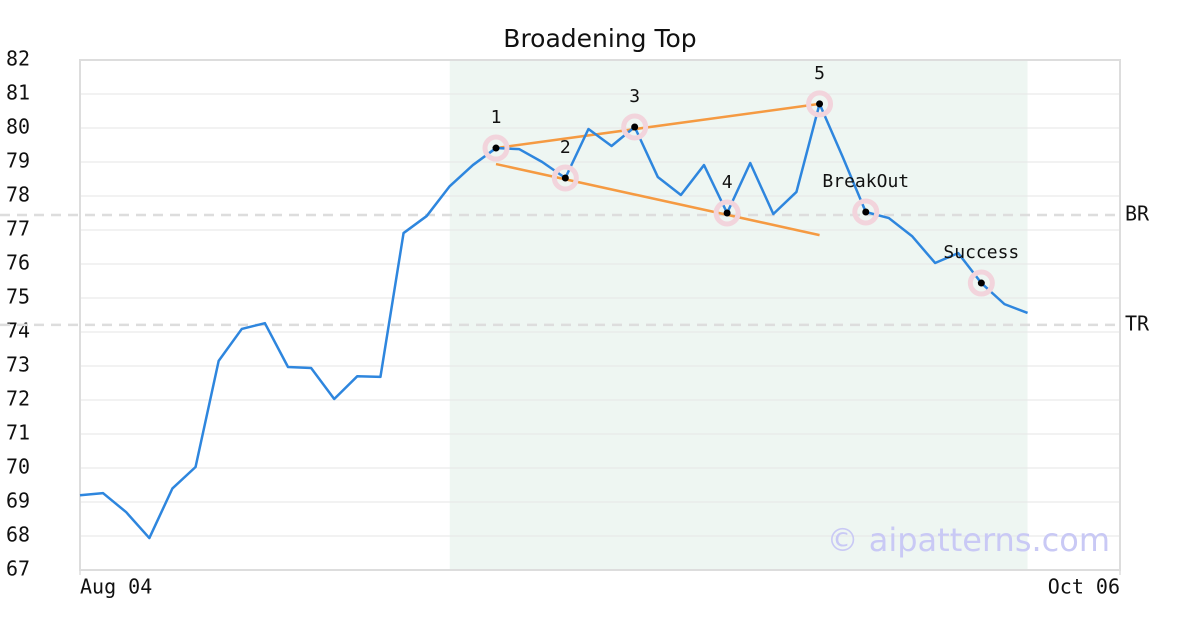  I want to click on x-tick-label: Oct 06, so click(1084, 587).